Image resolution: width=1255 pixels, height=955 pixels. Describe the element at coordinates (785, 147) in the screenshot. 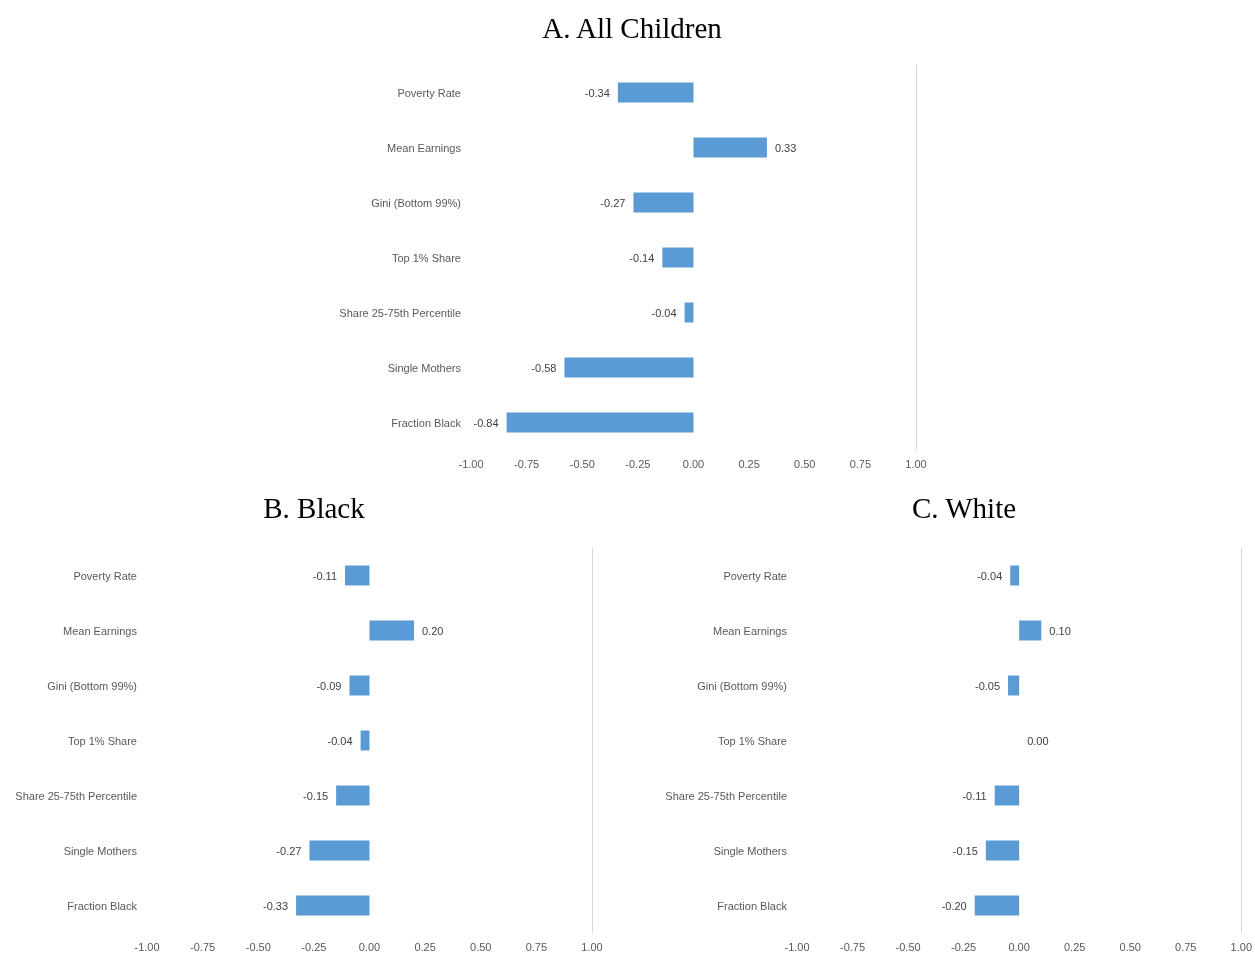

I see `data-label: 0.33` at that location.